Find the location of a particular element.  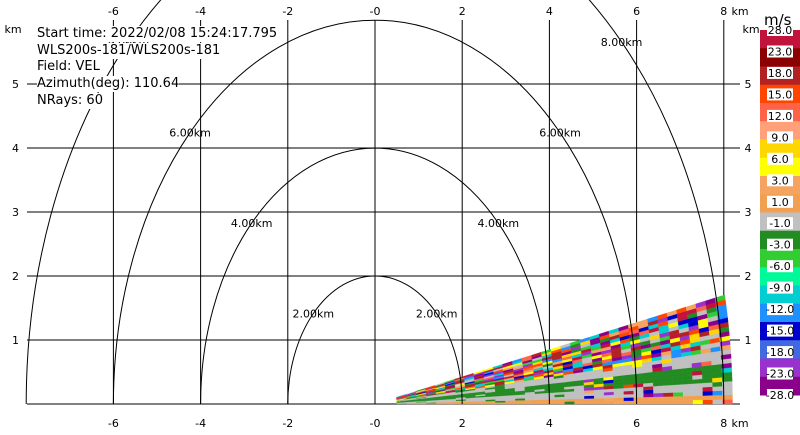

x-unit-bottom: km is located at coordinates (739, 423).